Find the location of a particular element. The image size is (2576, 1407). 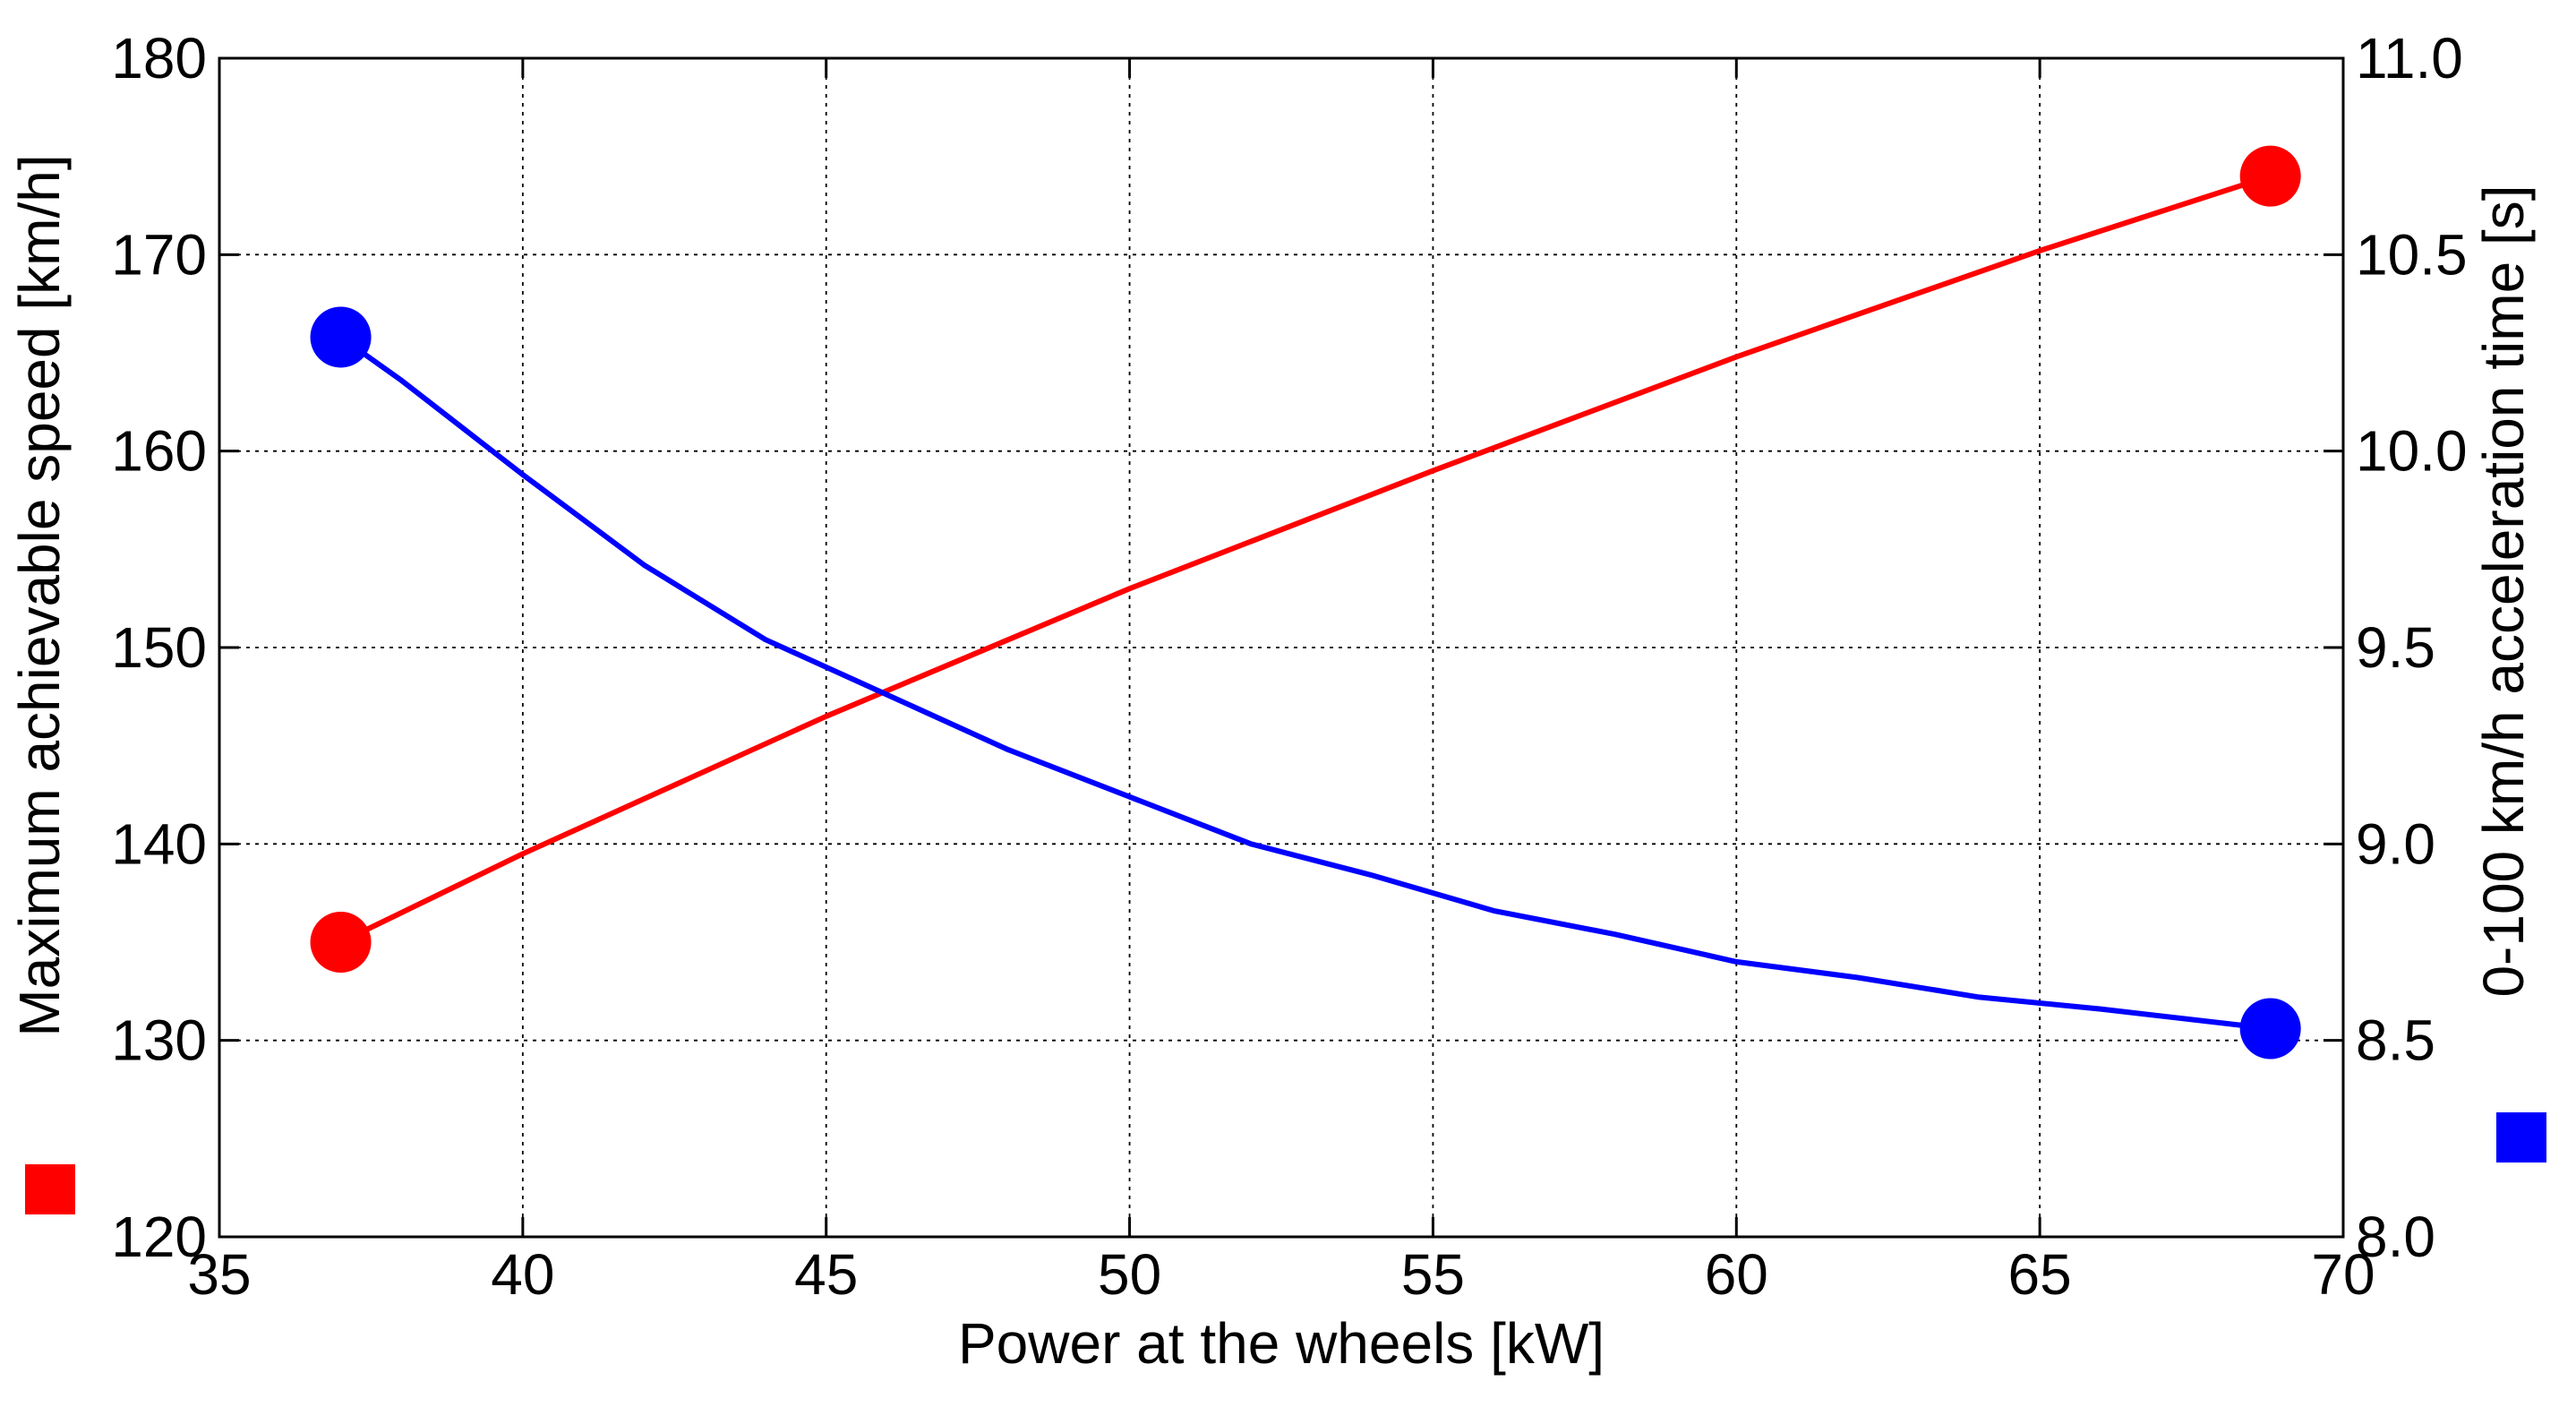

y-left-axis-label: Maximum achievable speed [km/h] is located at coordinates (39, 595).